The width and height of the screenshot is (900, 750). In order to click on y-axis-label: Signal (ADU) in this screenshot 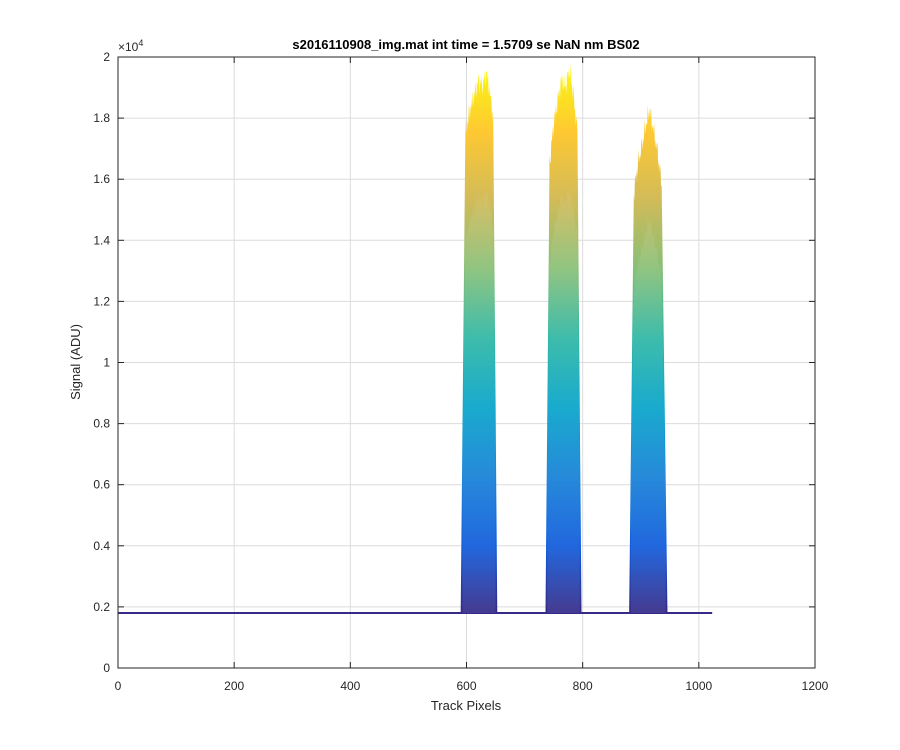, I will do `click(75, 362)`.